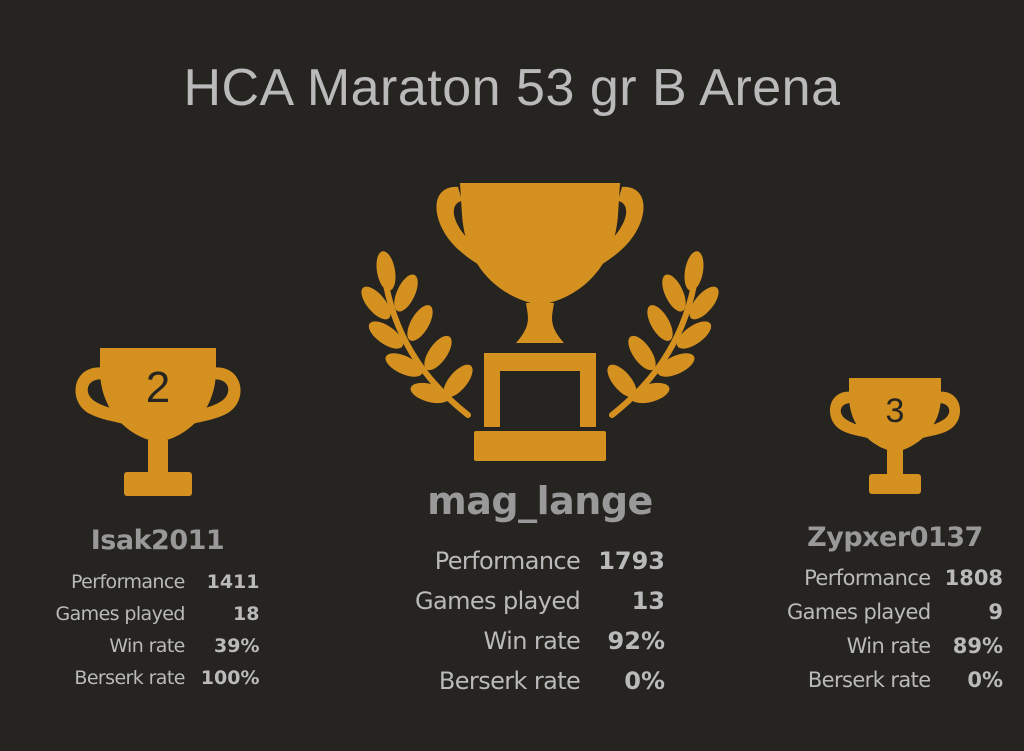 The height and width of the screenshot is (751, 1024). Describe the element at coordinates (230, 678) in the screenshot. I see `stat-value: 100%` at that location.